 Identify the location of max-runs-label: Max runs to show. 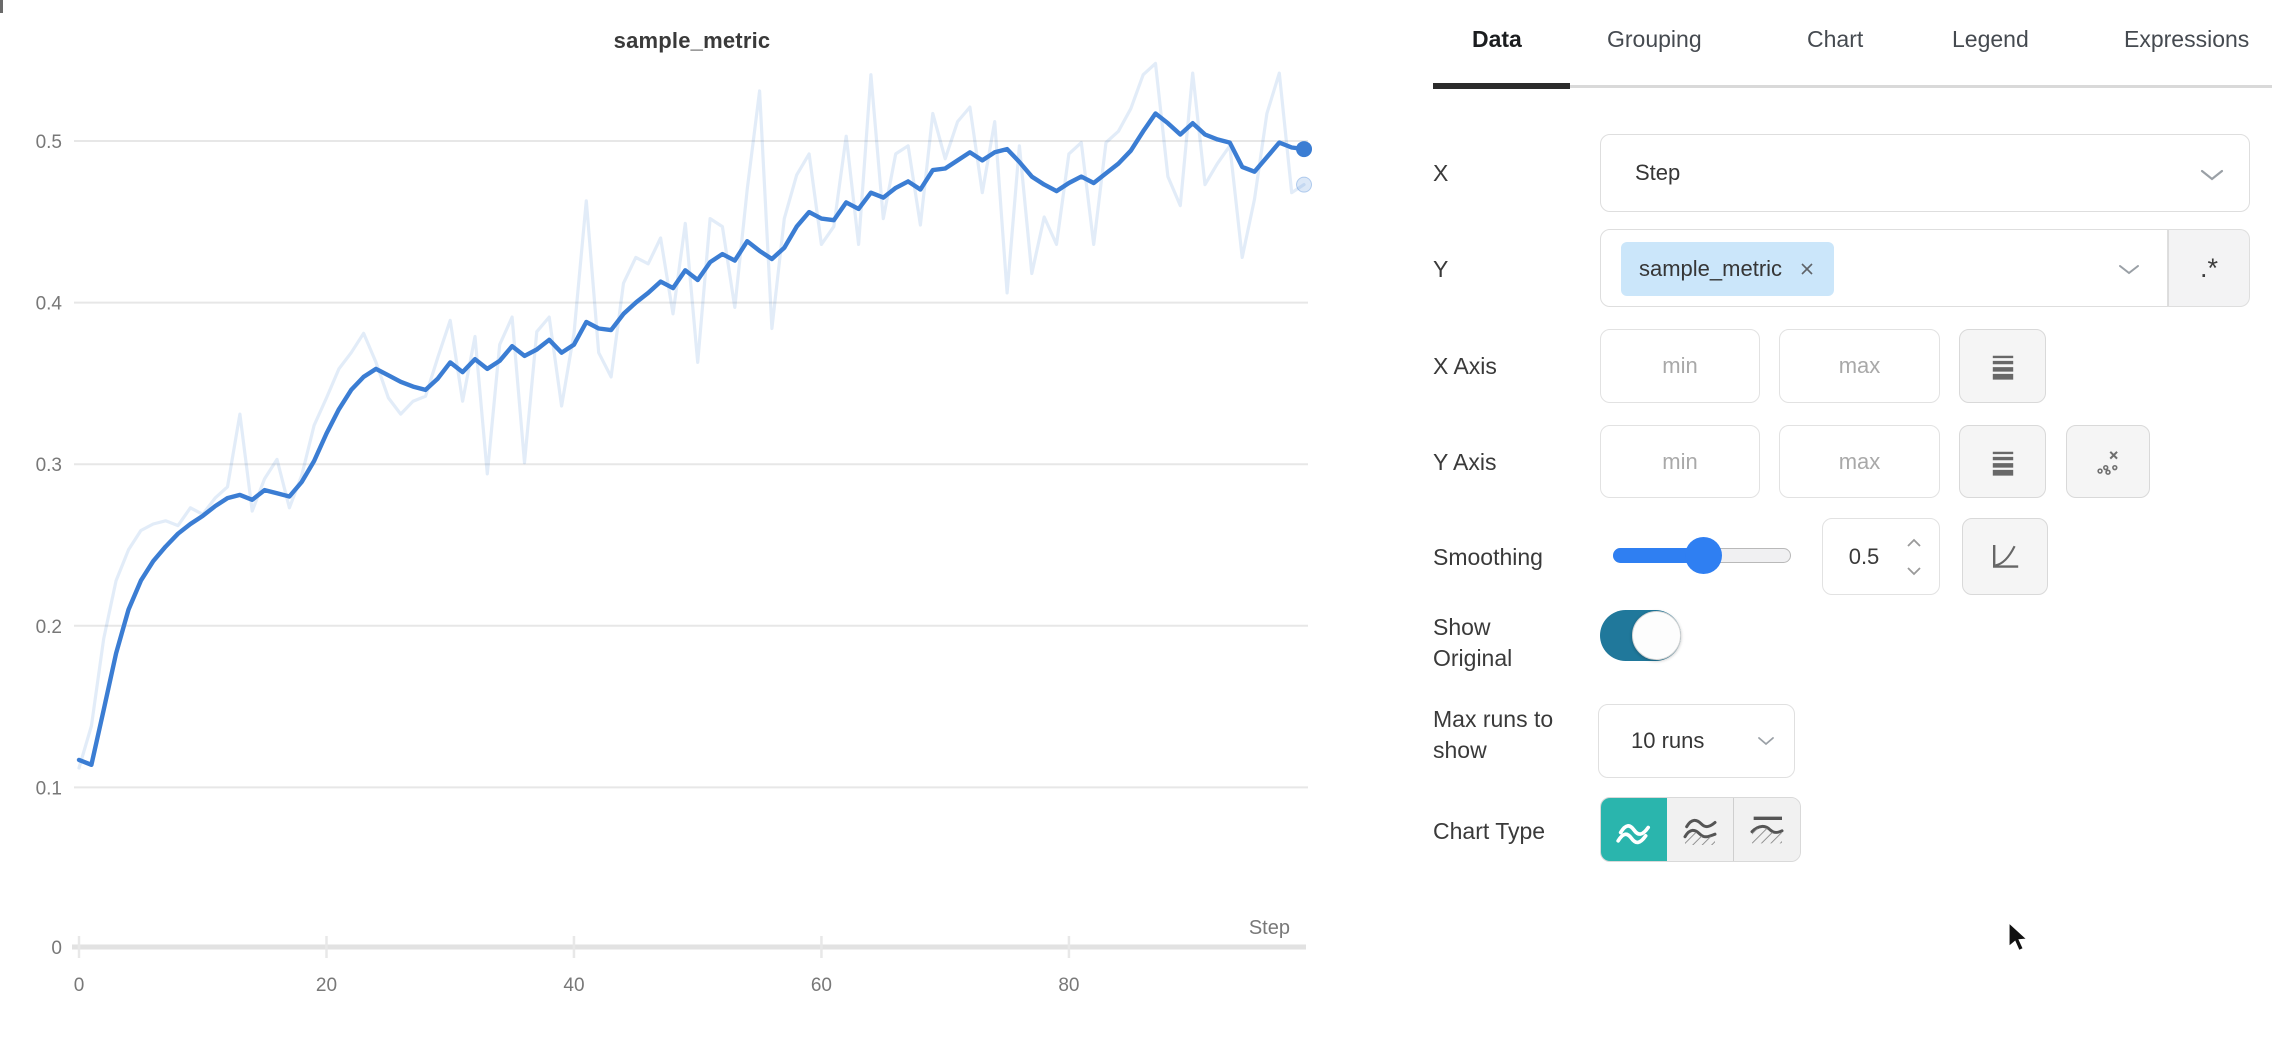
(1493, 734).